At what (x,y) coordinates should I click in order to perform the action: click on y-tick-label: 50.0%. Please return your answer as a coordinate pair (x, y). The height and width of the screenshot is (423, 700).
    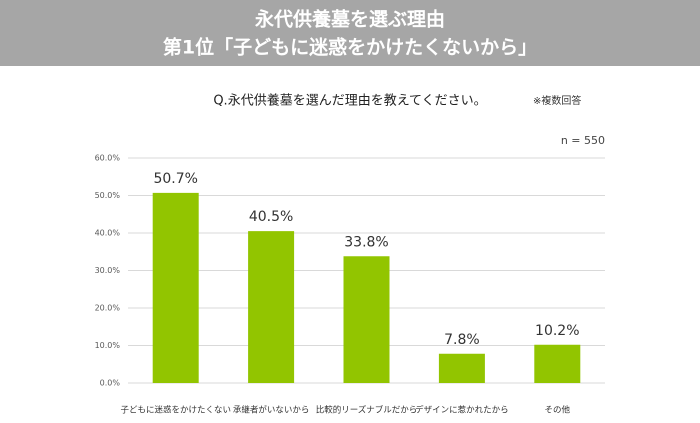
    Looking at the image, I should click on (108, 195).